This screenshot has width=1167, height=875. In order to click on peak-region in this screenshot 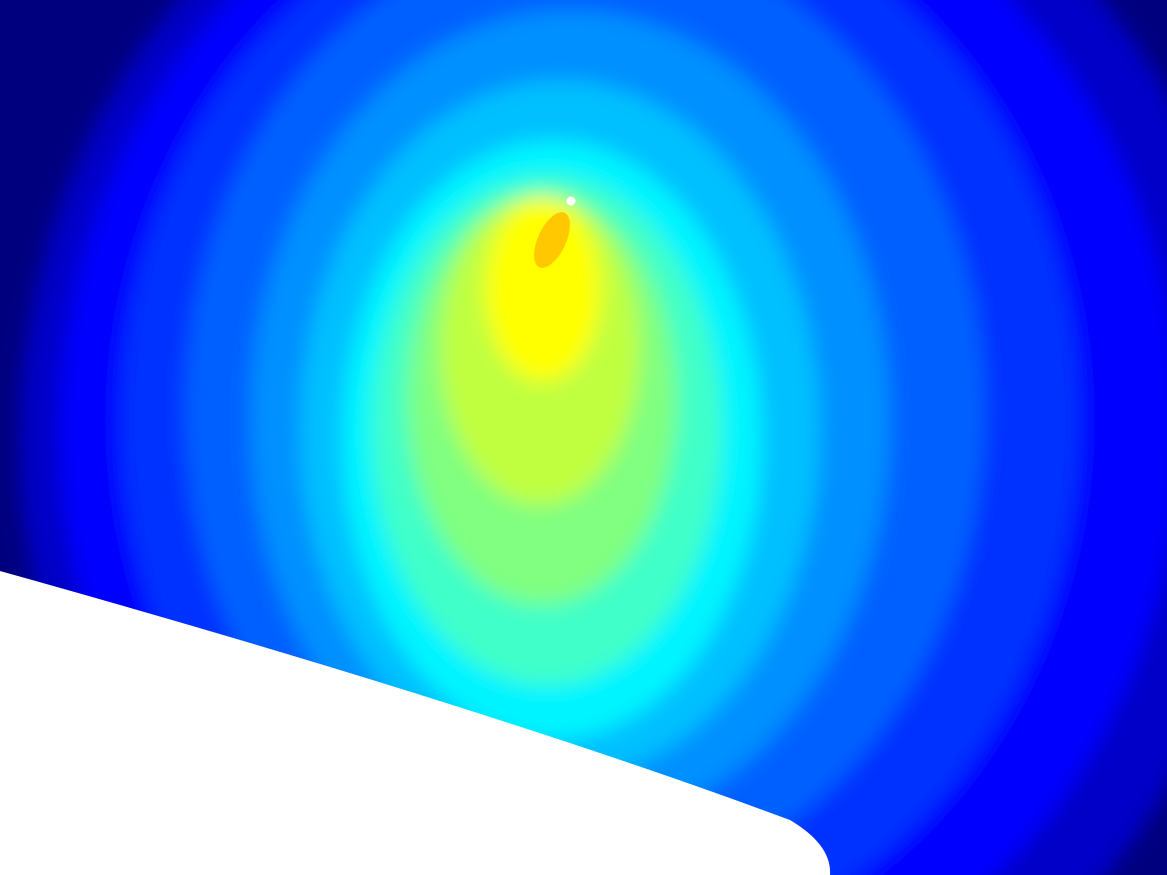, I will do `click(552, 240)`.